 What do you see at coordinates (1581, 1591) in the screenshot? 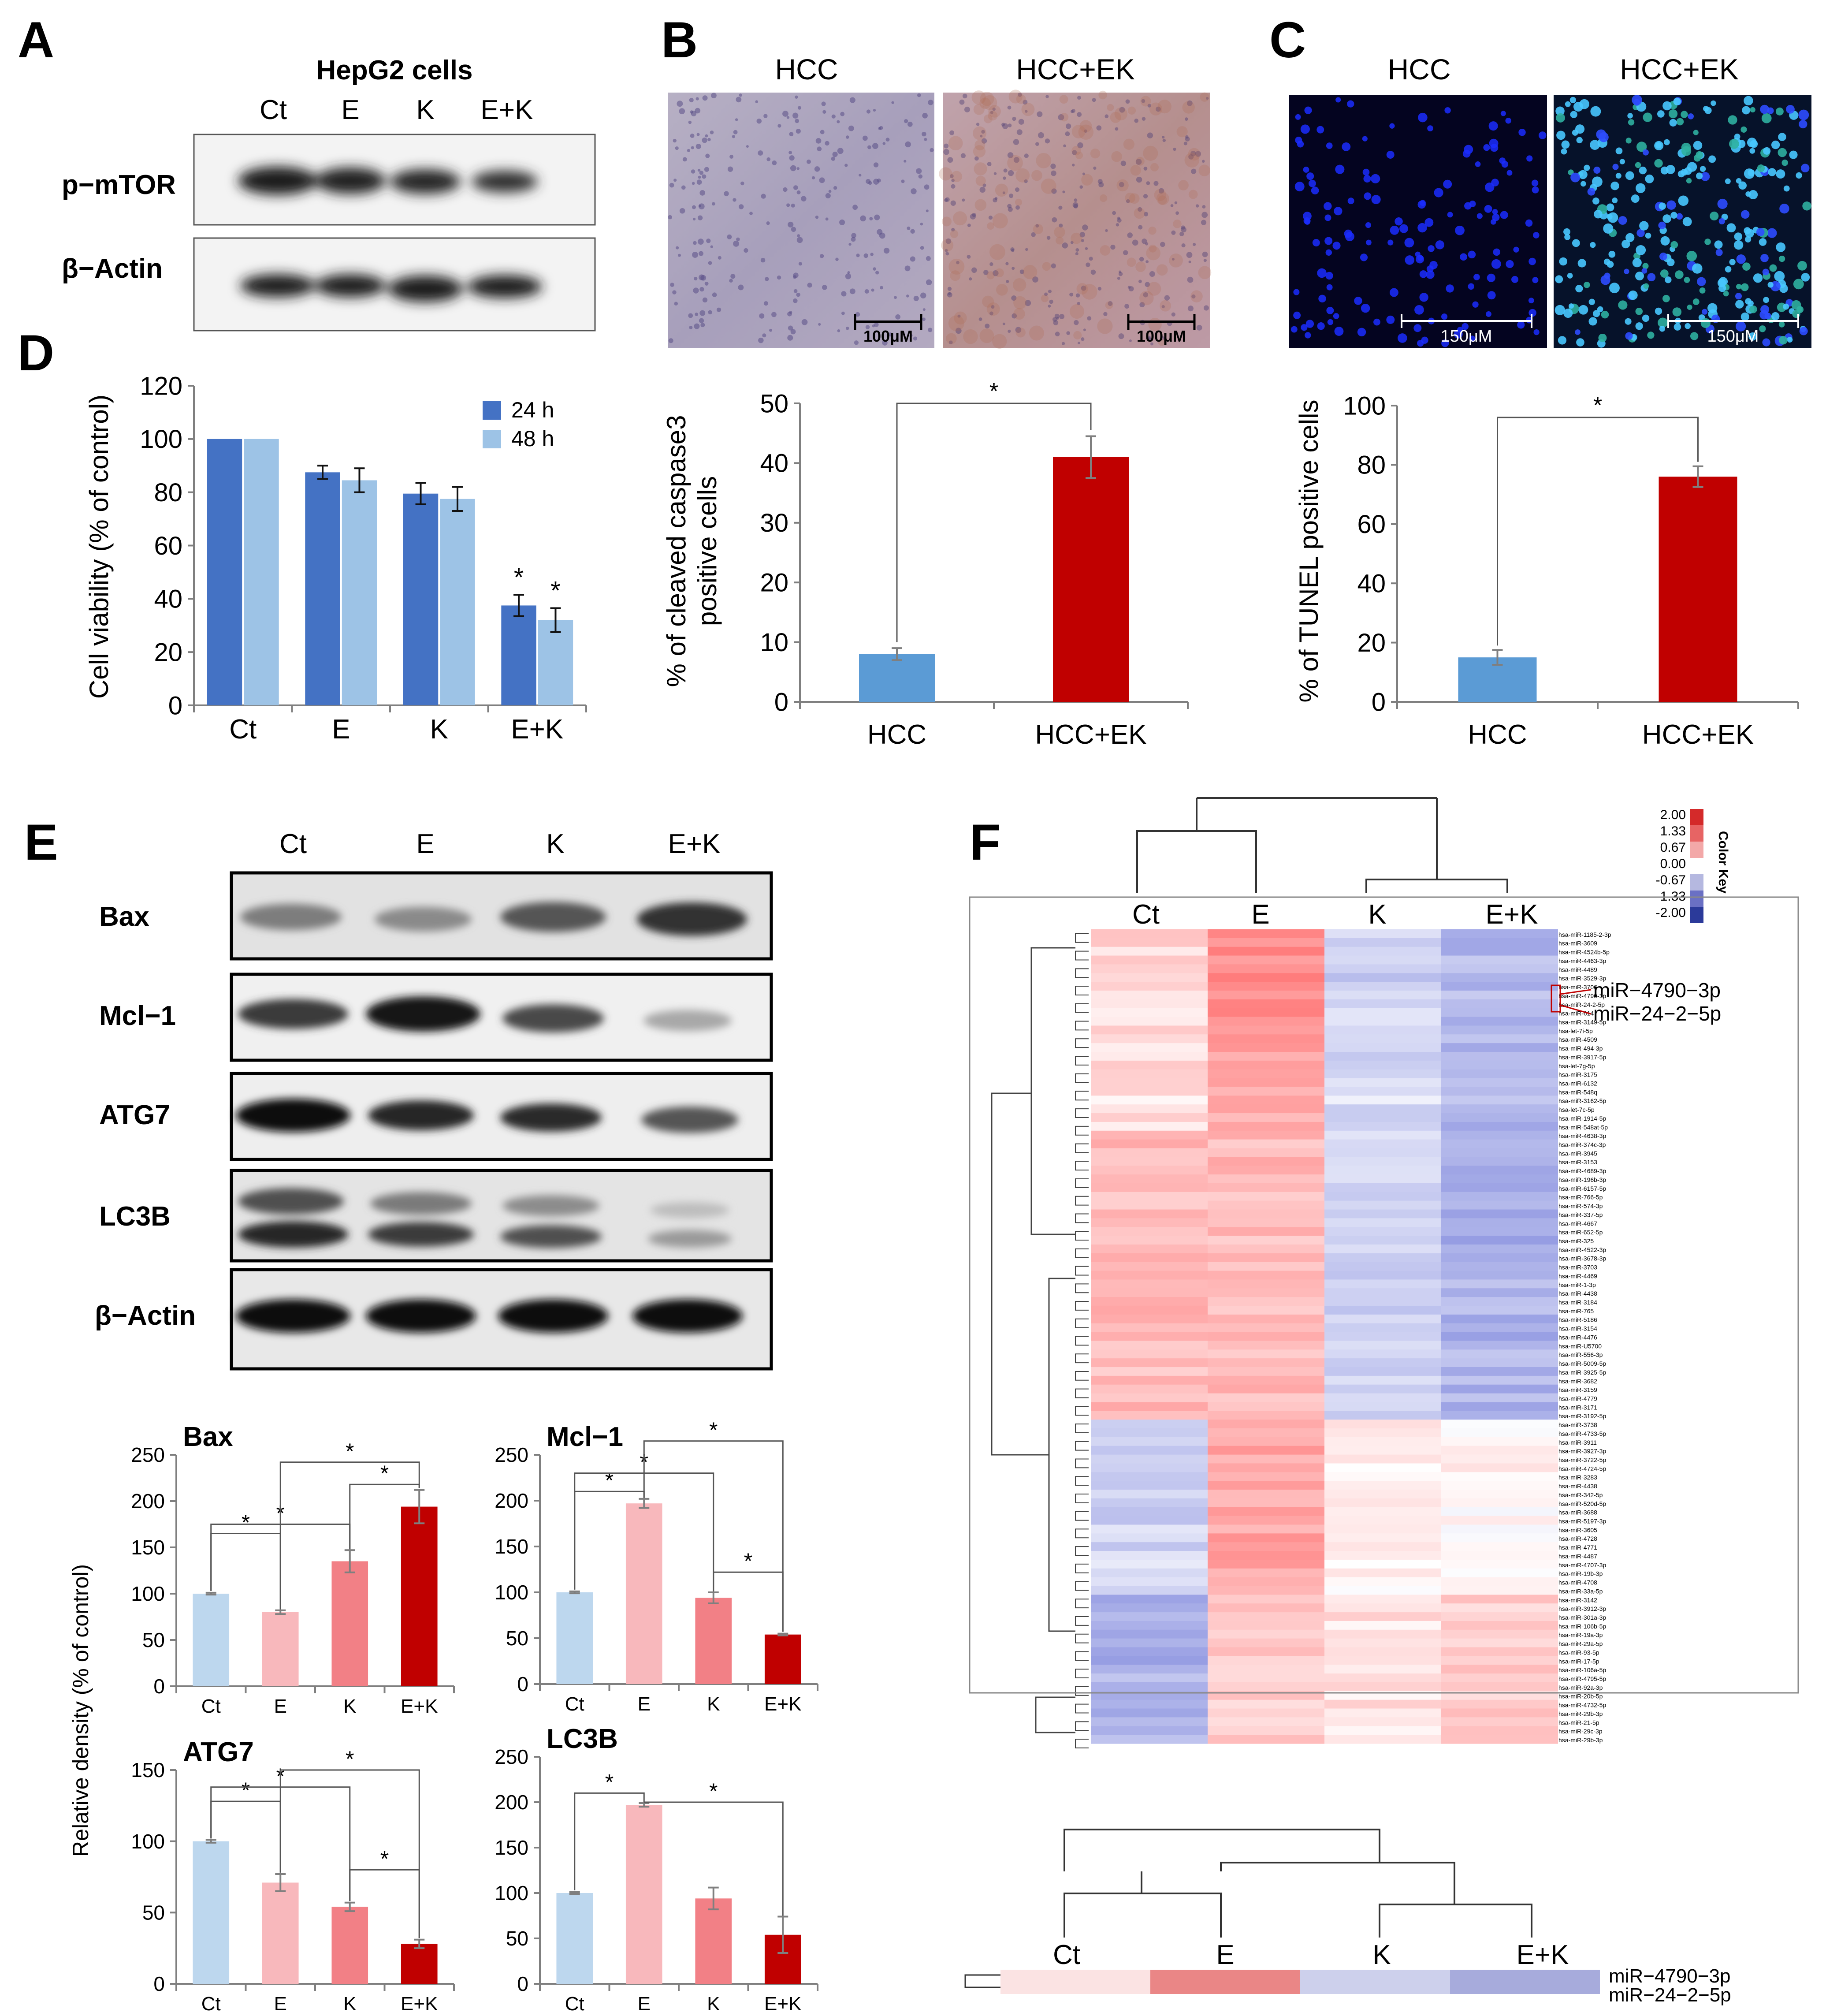
I see `heatmap-row-label: hsa-miR-33a-5p` at bounding box center [1581, 1591].